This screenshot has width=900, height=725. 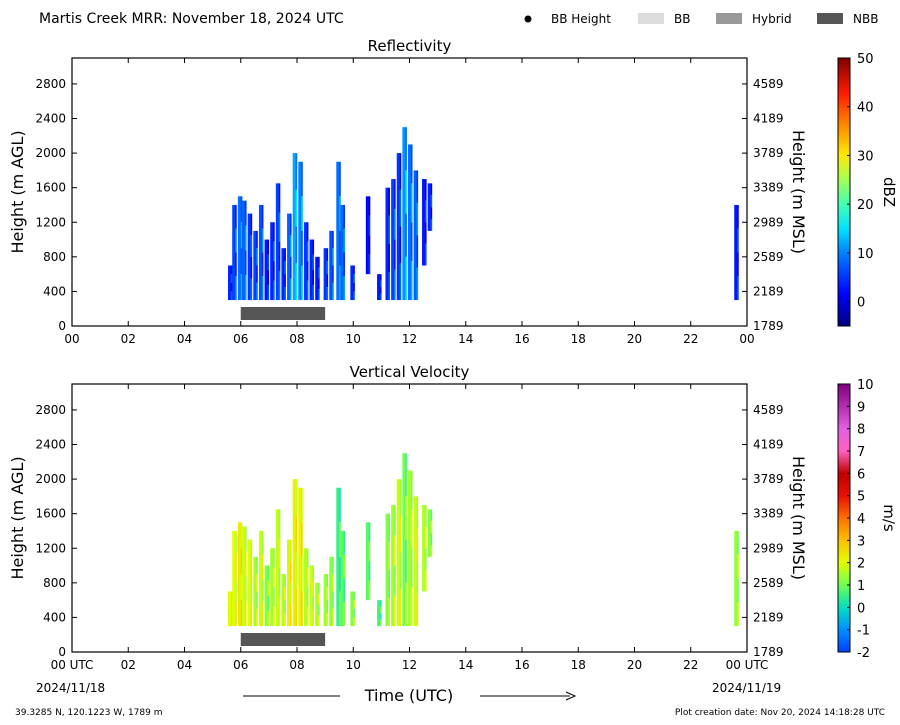 What do you see at coordinates (184, 339) in the screenshot?
I see `x-tick-label: 04` at bounding box center [184, 339].